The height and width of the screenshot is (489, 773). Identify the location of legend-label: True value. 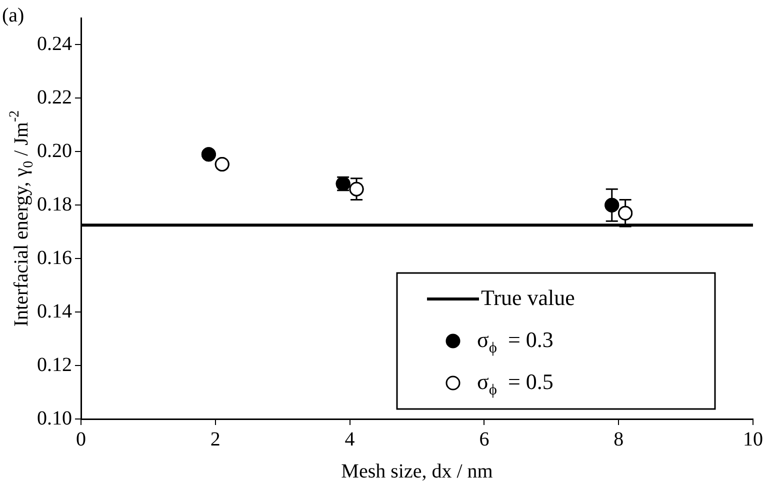
(528, 297).